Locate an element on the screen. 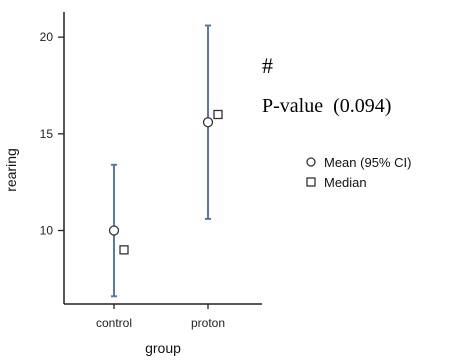 Image resolution: width=457 pixels, height=362 pixels. annotation-pvalue: P-value (0.094) is located at coordinates (326, 106).